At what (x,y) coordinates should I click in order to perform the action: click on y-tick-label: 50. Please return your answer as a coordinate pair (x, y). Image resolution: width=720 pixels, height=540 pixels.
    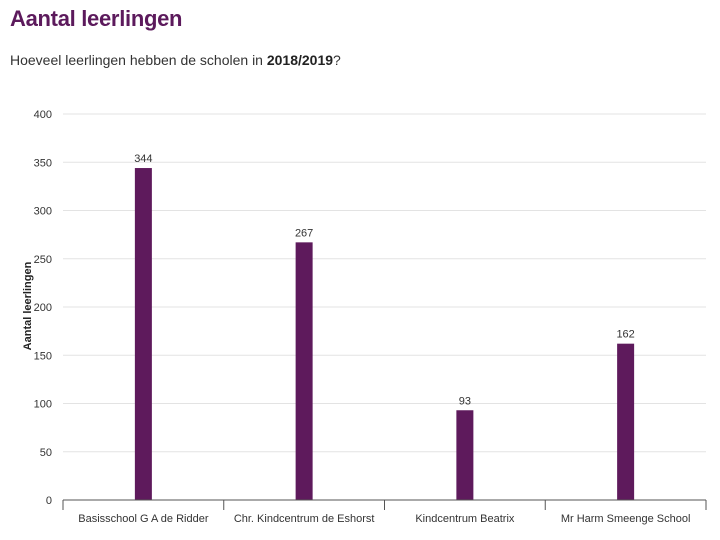
    Looking at the image, I should click on (46, 453).